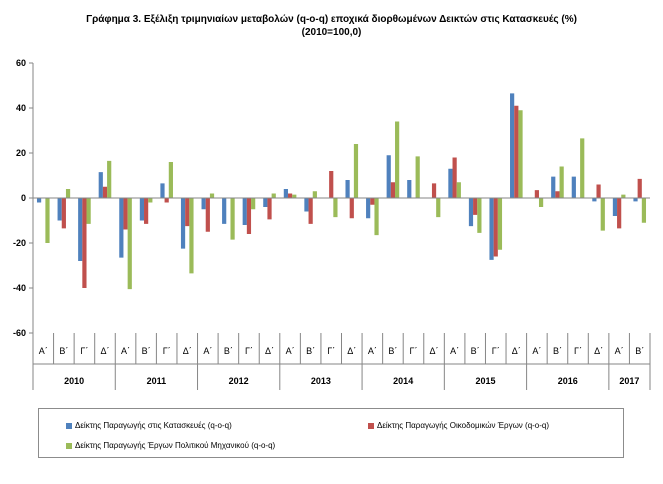 This screenshot has width=663, height=484. Describe the element at coordinates (629, 381) in the screenshot. I see `year-label: 2017` at that location.